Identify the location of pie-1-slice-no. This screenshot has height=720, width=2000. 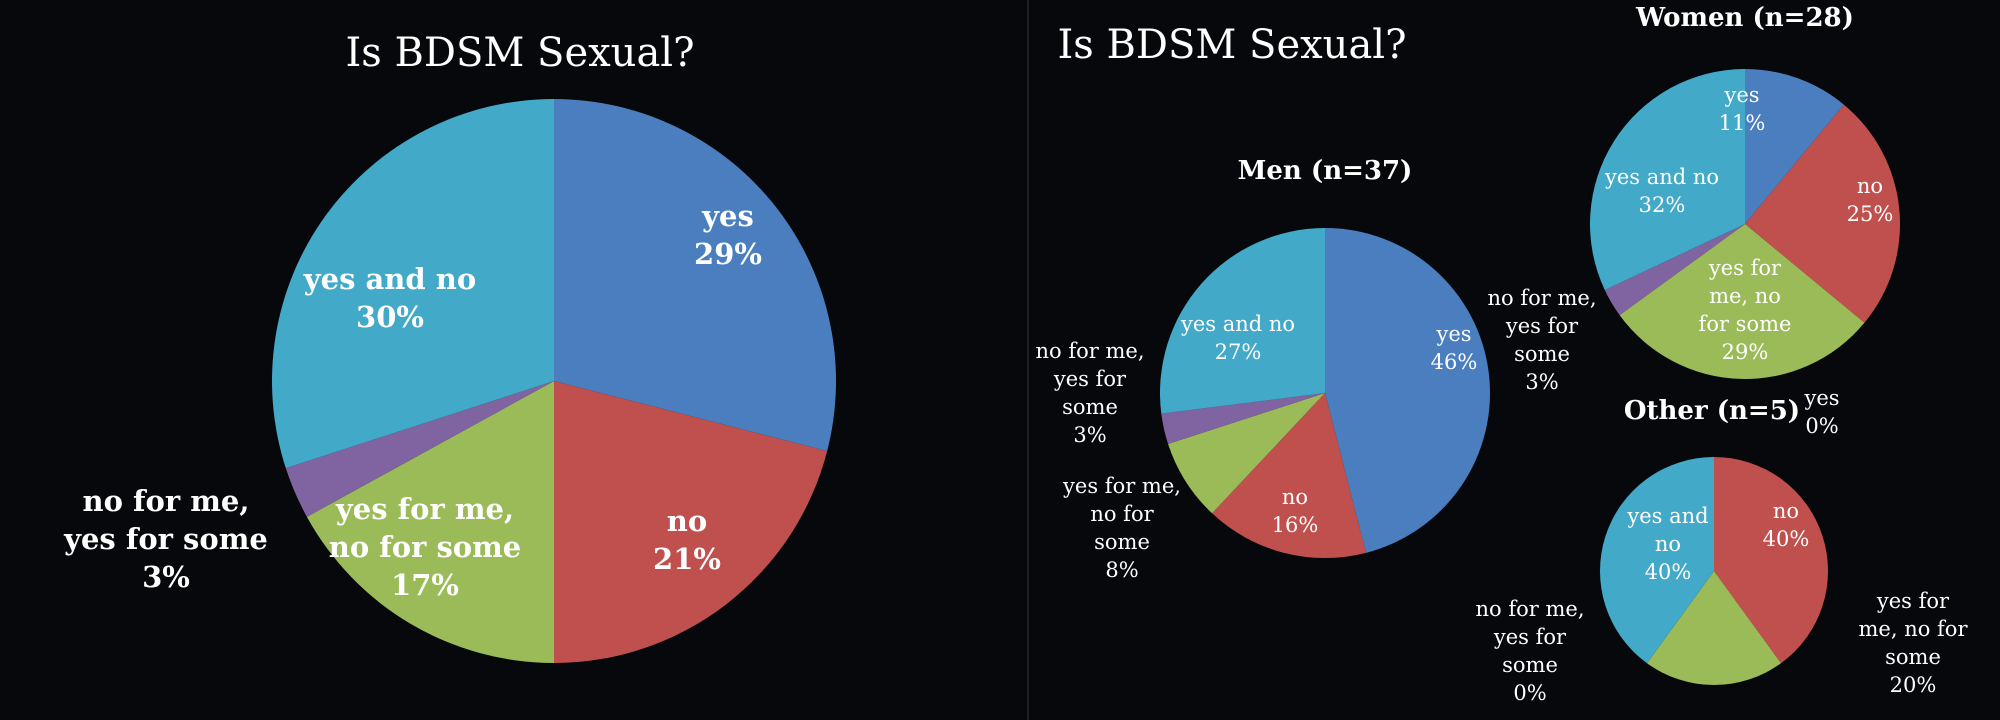
(1289, 476).